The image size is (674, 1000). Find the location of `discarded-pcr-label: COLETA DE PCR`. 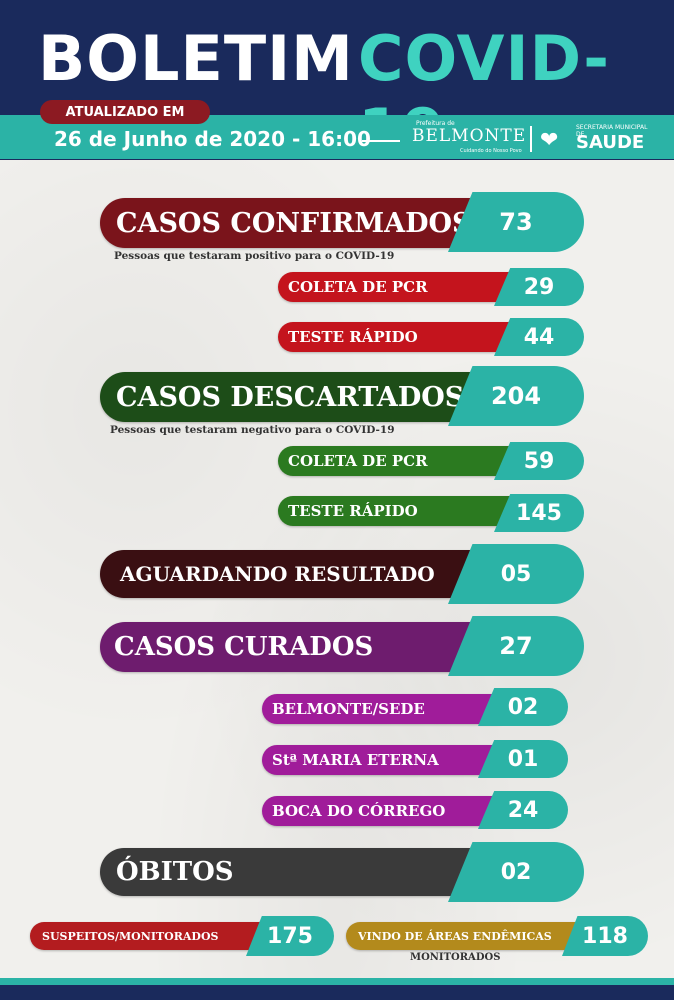

discarded-pcr-label: COLETA DE PCR is located at coordinates (358, 461).